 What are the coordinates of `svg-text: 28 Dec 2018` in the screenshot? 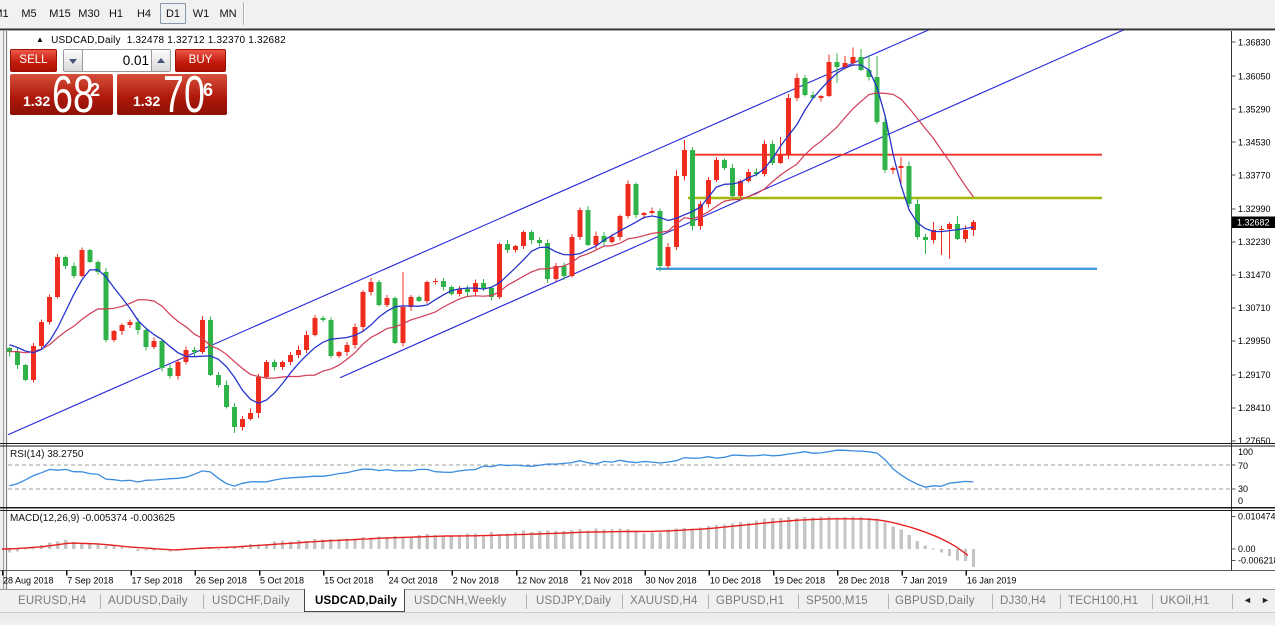 It's located at (863, 581).